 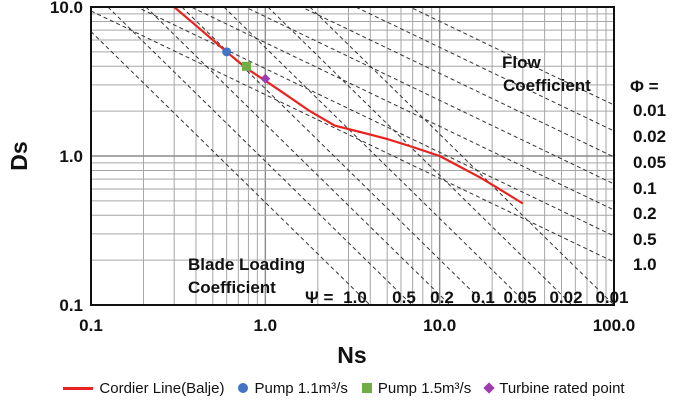 I want to click on flow-coefficient-value: 0.02, so click(x=649, y=136).